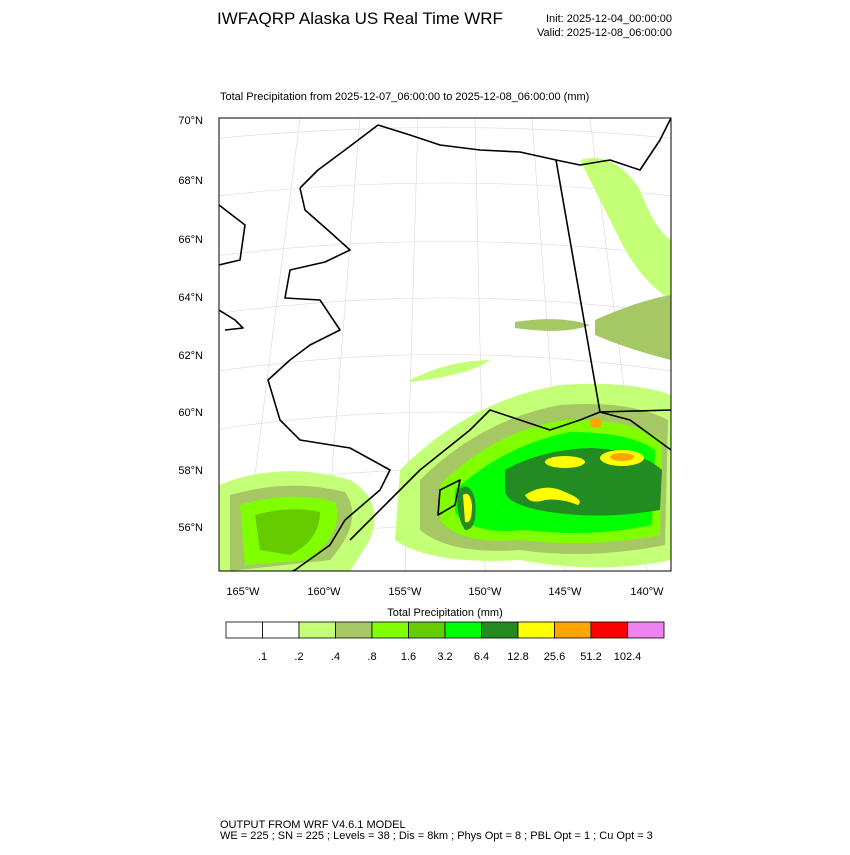  Describe the element at coordinates (190, 471) in the screenshot. I see `lat-label: 58°N` at that location.